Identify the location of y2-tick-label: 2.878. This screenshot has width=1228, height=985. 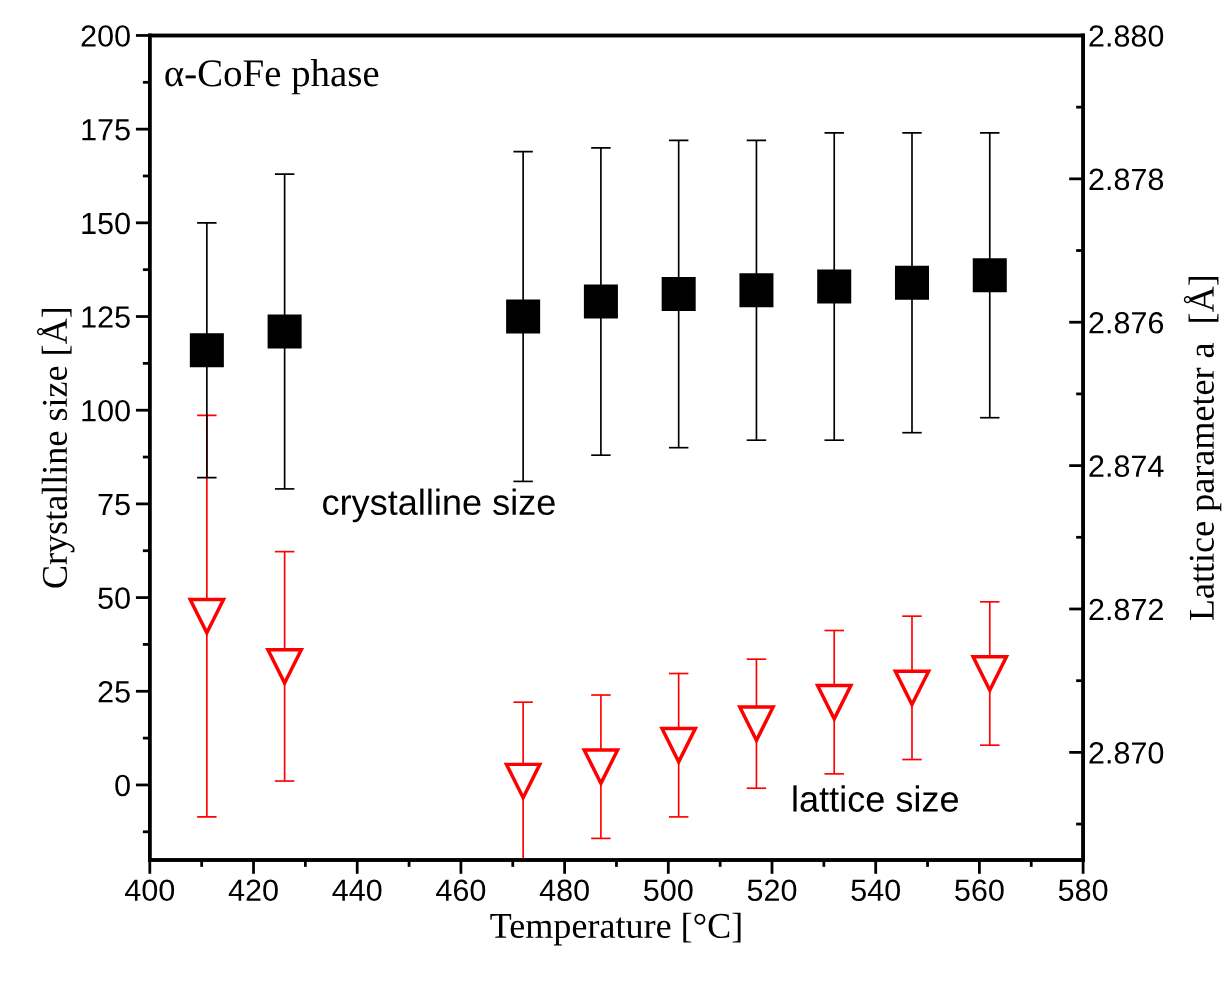
(1126, 179).